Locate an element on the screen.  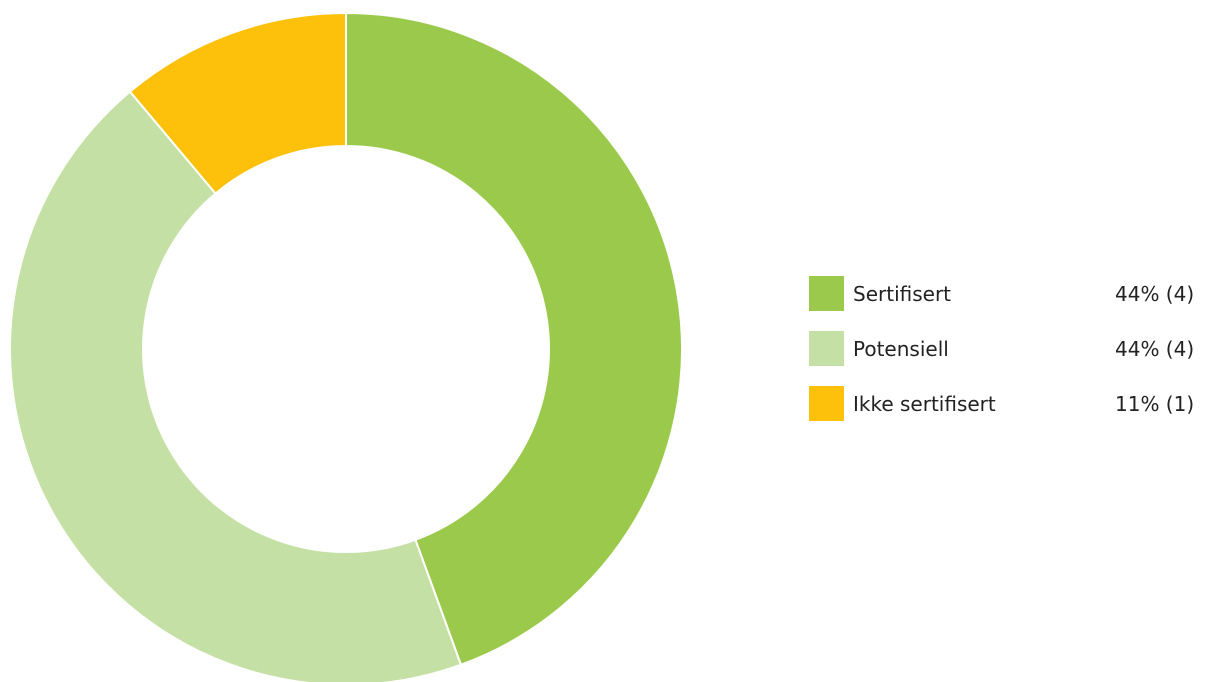
legend-item-potensiell: Potensiell 44% (4) is located at coordinates (1016, 348).